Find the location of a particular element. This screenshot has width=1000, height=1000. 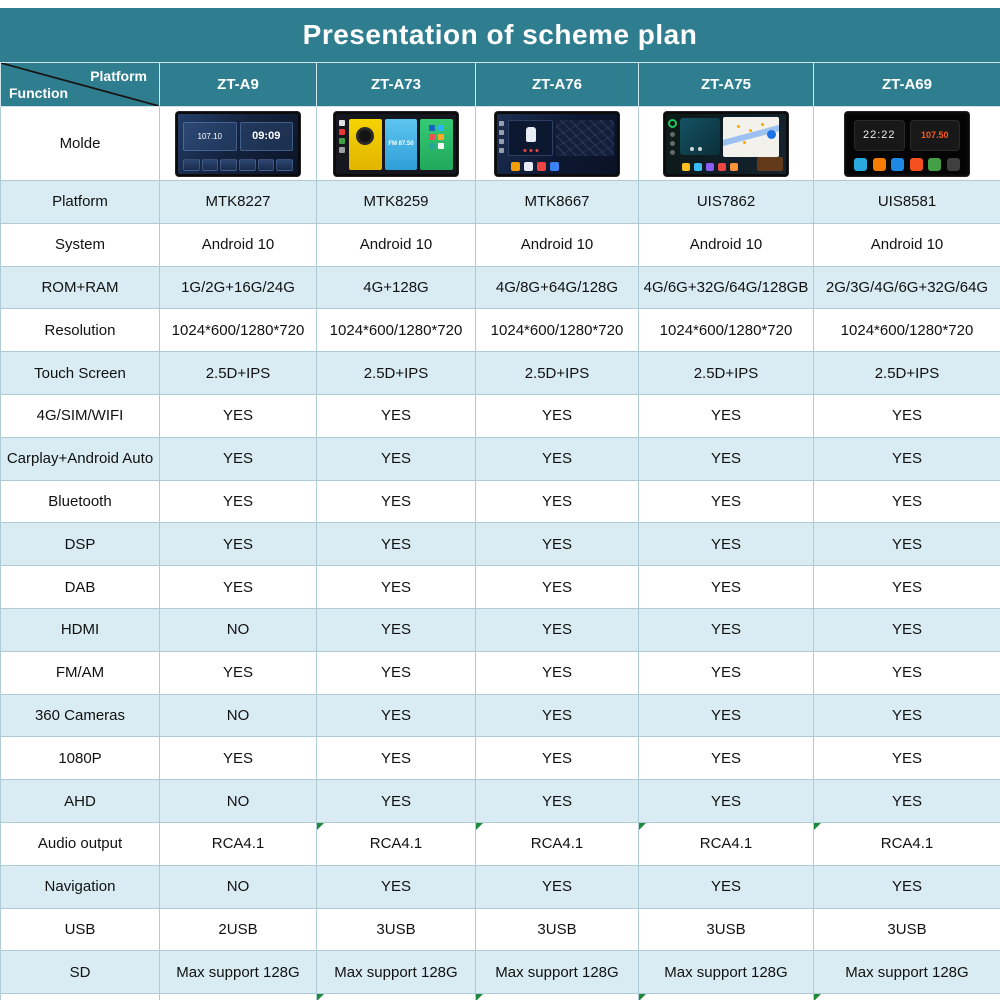

cell-value: 4G/8G+64G/128G is located at coordinates (557, 287).